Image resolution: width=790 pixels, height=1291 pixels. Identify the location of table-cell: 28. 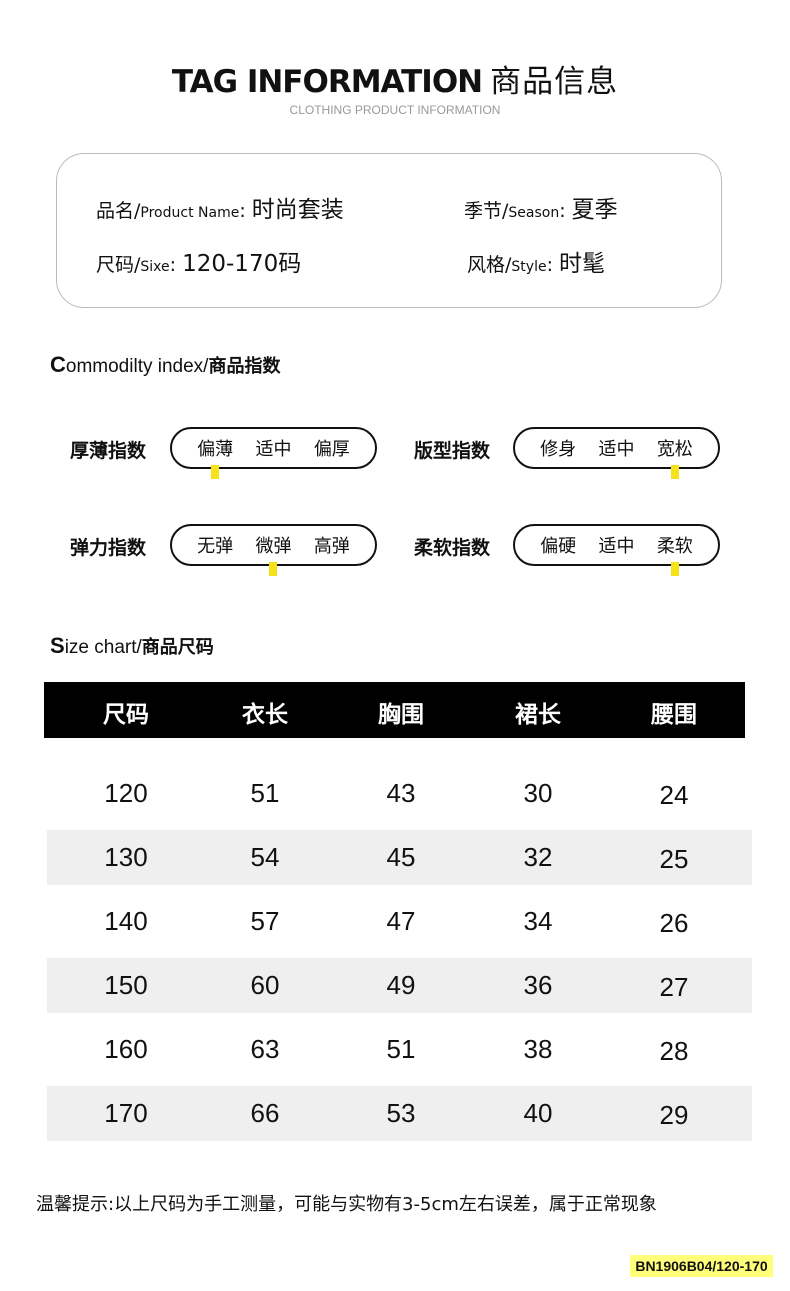
(674, 1051).